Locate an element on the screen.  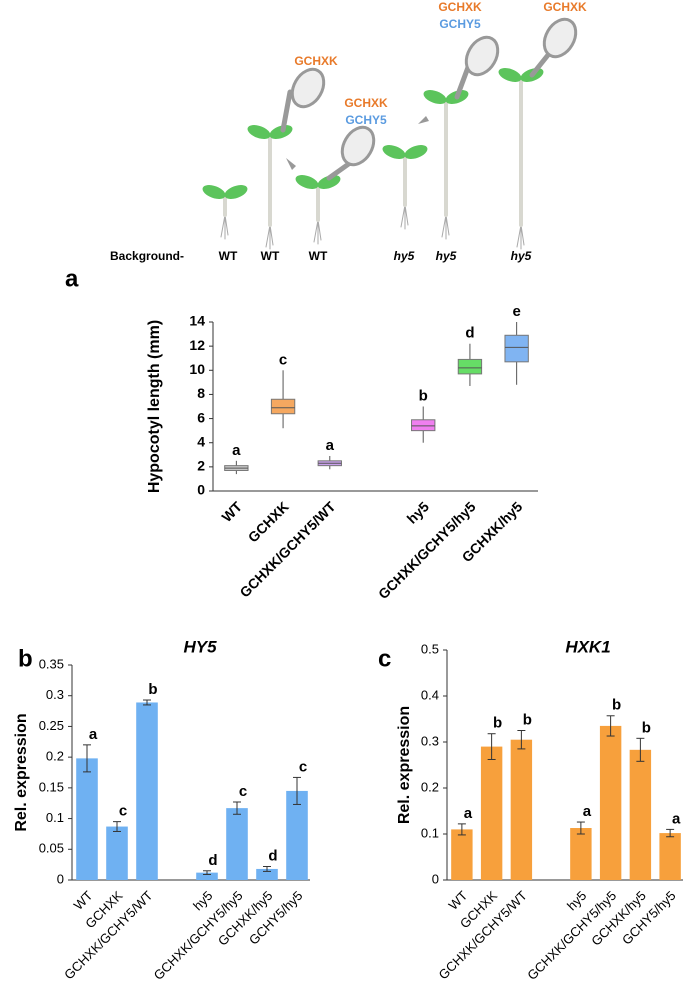
y-tick-label: 0.15 is located at coordinates (51, 786).